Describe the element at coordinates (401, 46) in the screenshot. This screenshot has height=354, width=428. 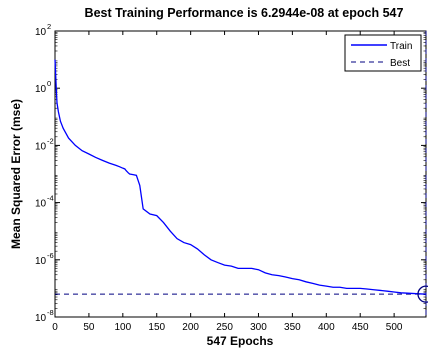
I see `legend-train-label: Train` at that location.